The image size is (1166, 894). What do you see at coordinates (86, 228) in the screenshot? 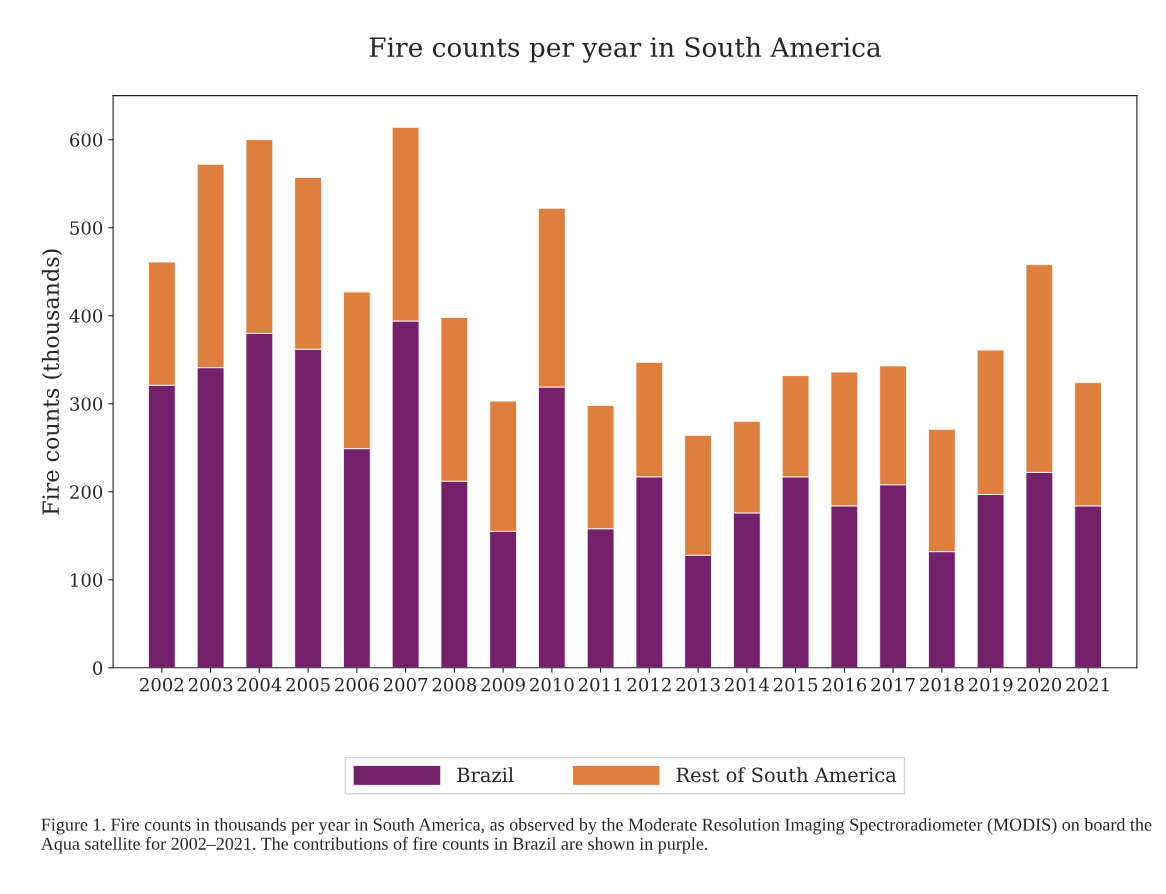
I see `y-tick-label: 500` at bounding box center [86, 228].